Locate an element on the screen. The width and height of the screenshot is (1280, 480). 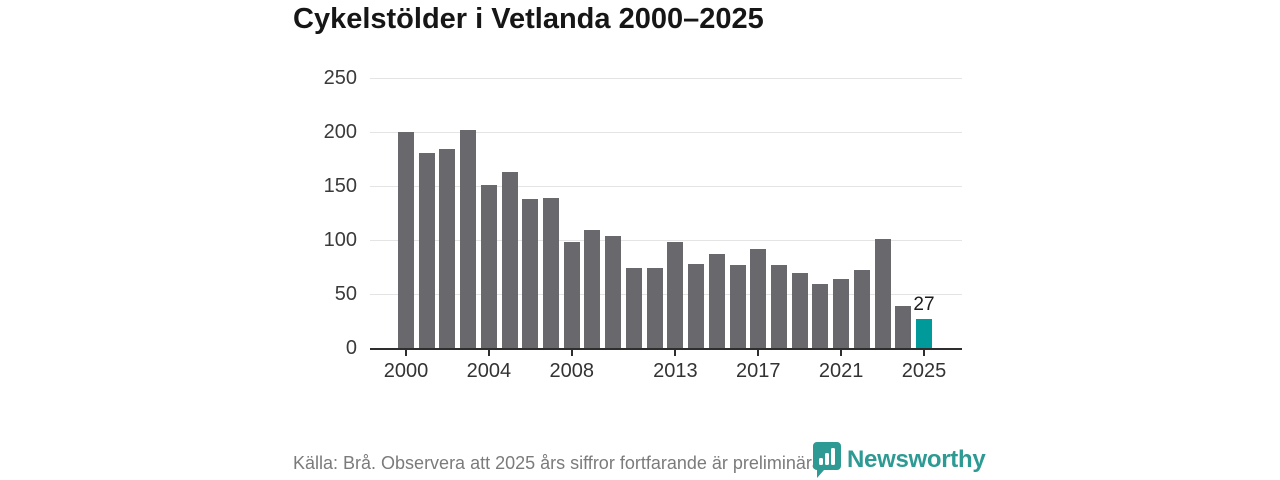
bar-2000 is located at coordinates (406, 240).